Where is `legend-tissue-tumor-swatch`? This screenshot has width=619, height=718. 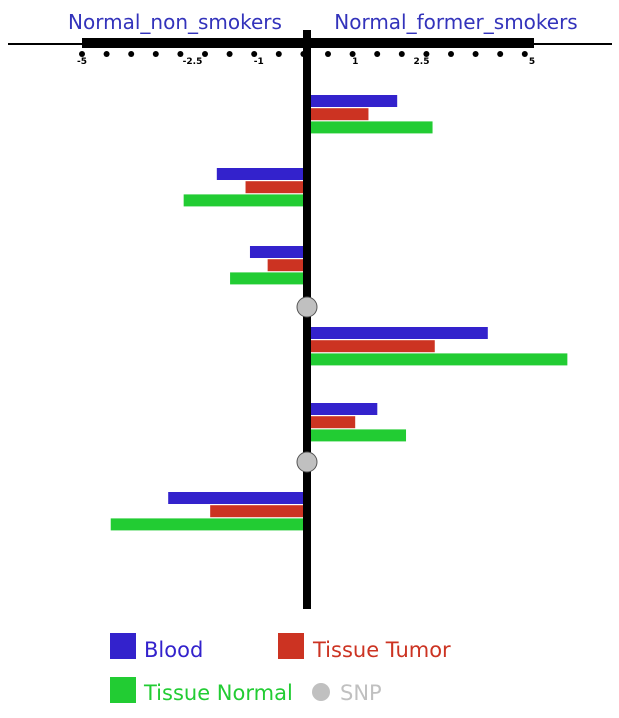
legend-tissue-tumor-swatch is located at coordinates (291, 646).